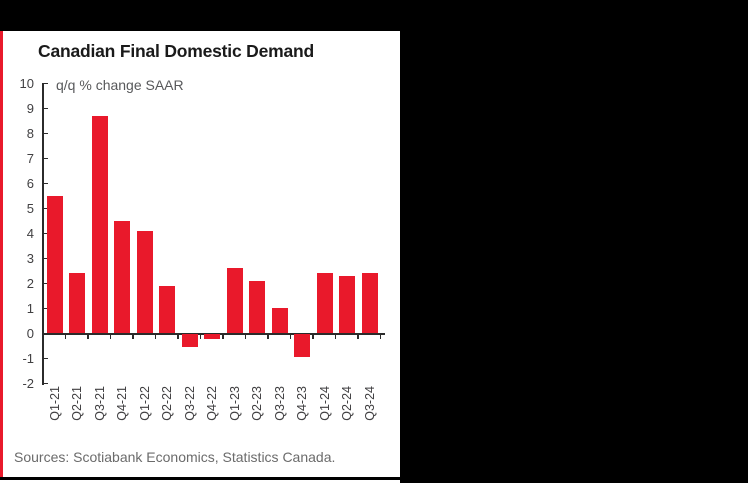  Describe the element at coordinates (122, 403) in the screenshot. I see `x-tick-label: Q4-21` at that location.